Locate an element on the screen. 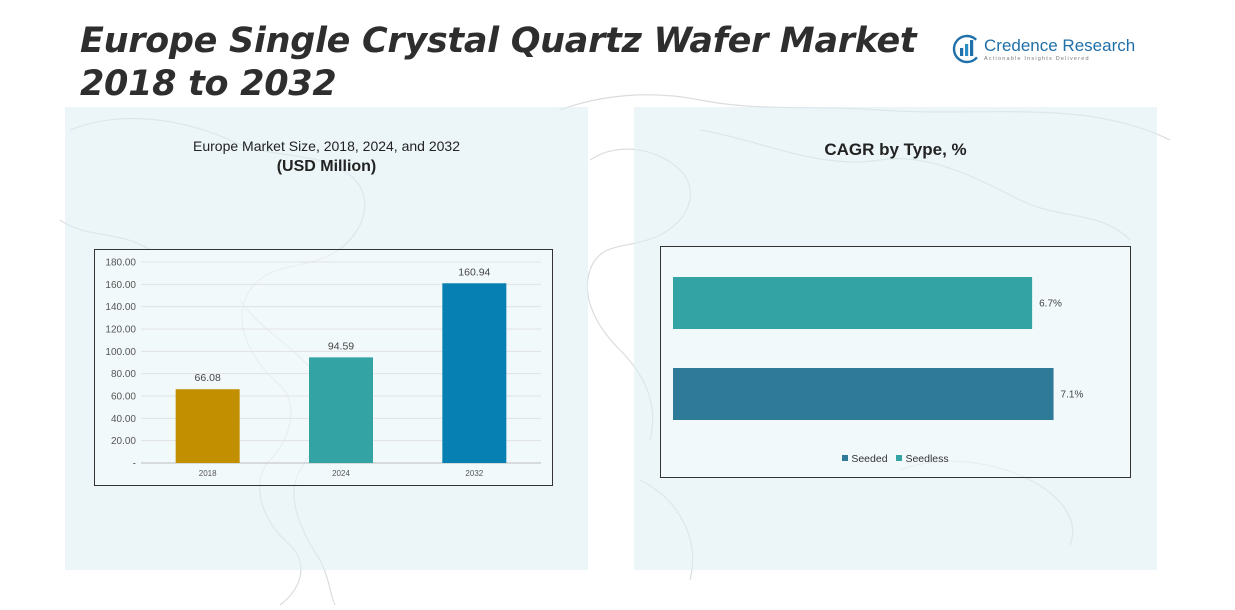  cagr-bar-chart: 6.7% 7.1% is located at coordinates (878, 348).